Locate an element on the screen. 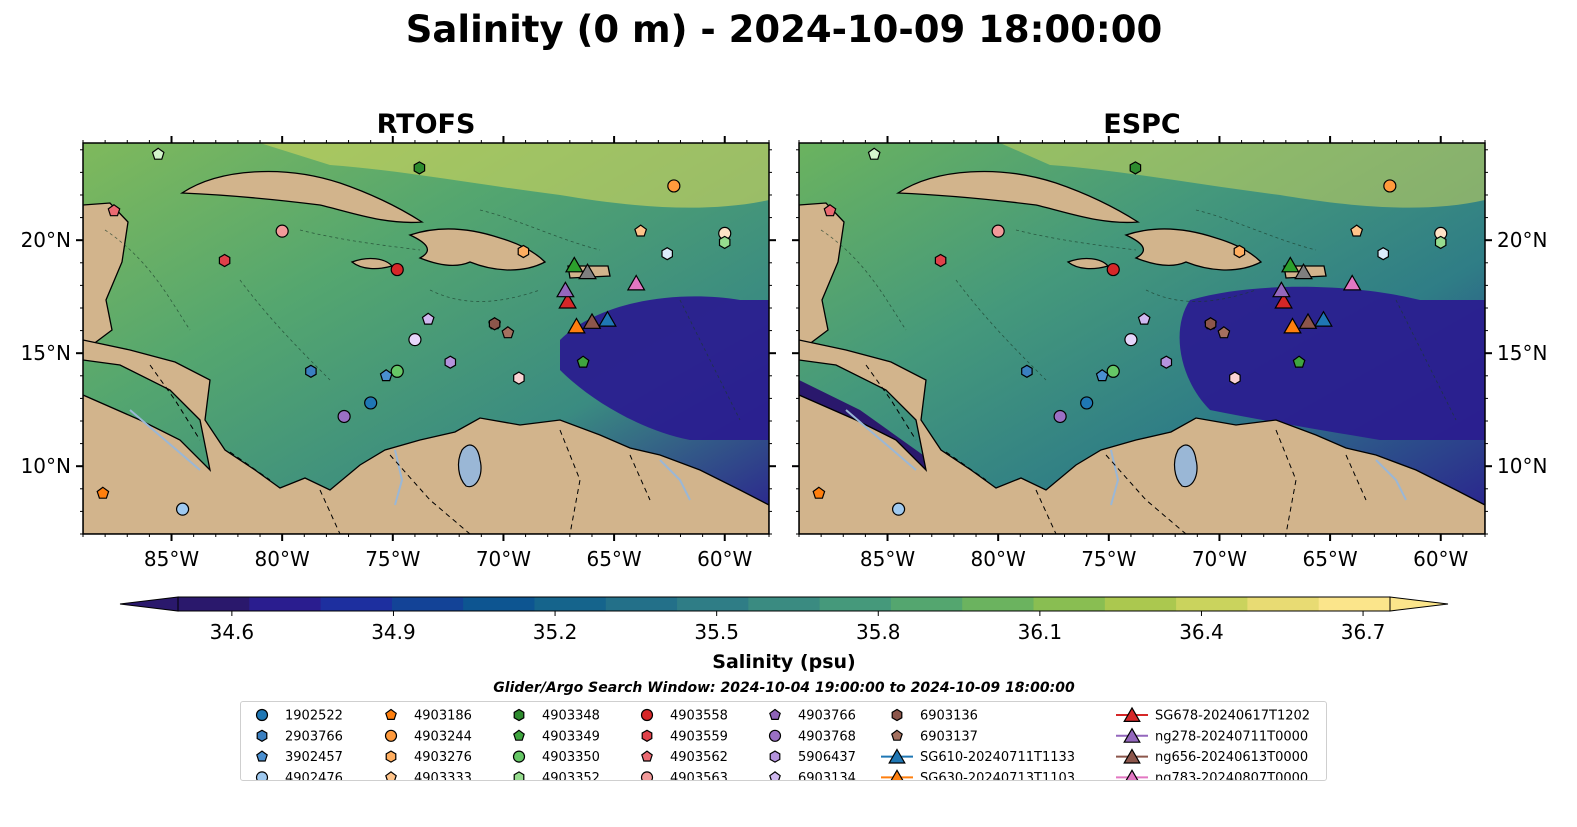 The width and height of the screenshot is (1577, 827). legend-label: 1902522 is located at coordinates (314, 716).